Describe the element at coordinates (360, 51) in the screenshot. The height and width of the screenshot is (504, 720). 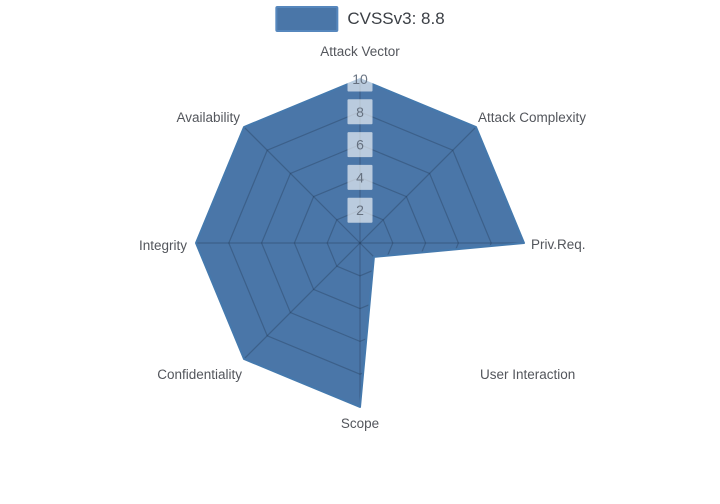
I see `axis-label-attack-vector: Attack Vector` at that location.